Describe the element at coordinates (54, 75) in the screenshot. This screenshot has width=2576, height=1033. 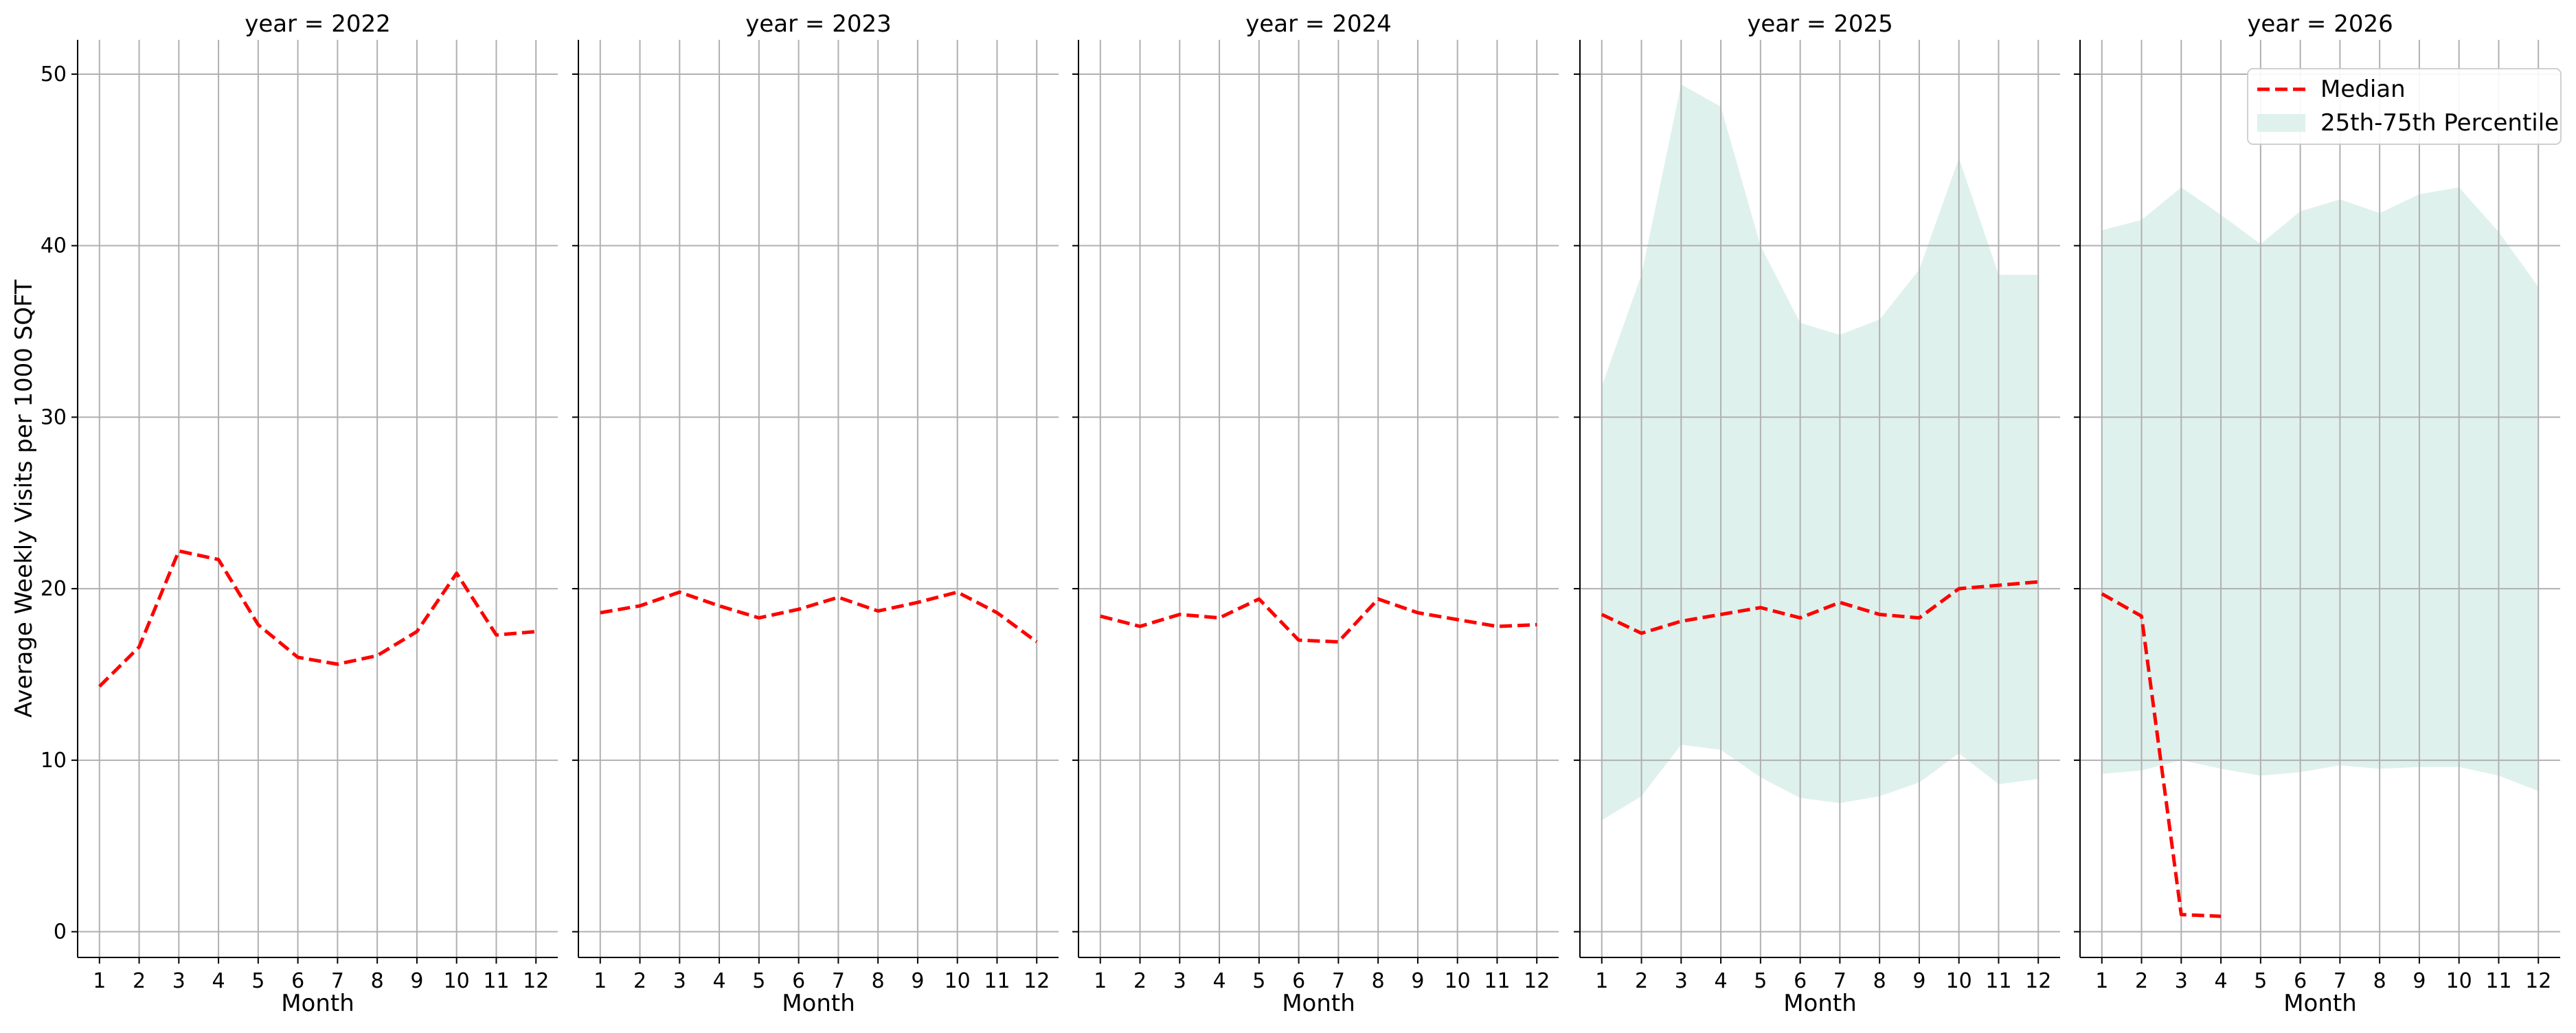
I see `y-tick-label: 50` at that location.